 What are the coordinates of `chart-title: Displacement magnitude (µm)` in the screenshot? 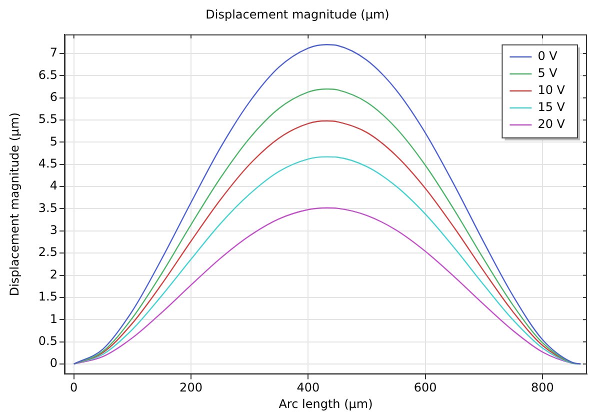 It's located at (298, 14).